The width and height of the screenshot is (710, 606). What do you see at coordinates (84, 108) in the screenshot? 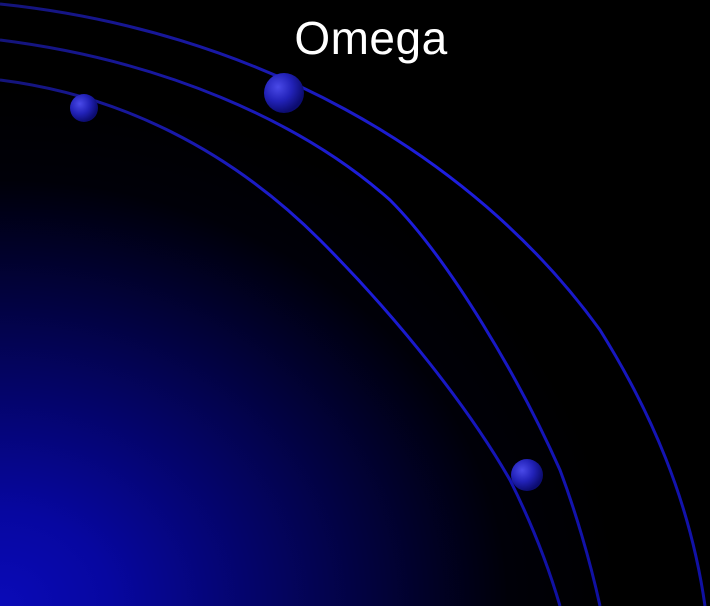
I see `orb-small-left` at bounding box center [84, 108].